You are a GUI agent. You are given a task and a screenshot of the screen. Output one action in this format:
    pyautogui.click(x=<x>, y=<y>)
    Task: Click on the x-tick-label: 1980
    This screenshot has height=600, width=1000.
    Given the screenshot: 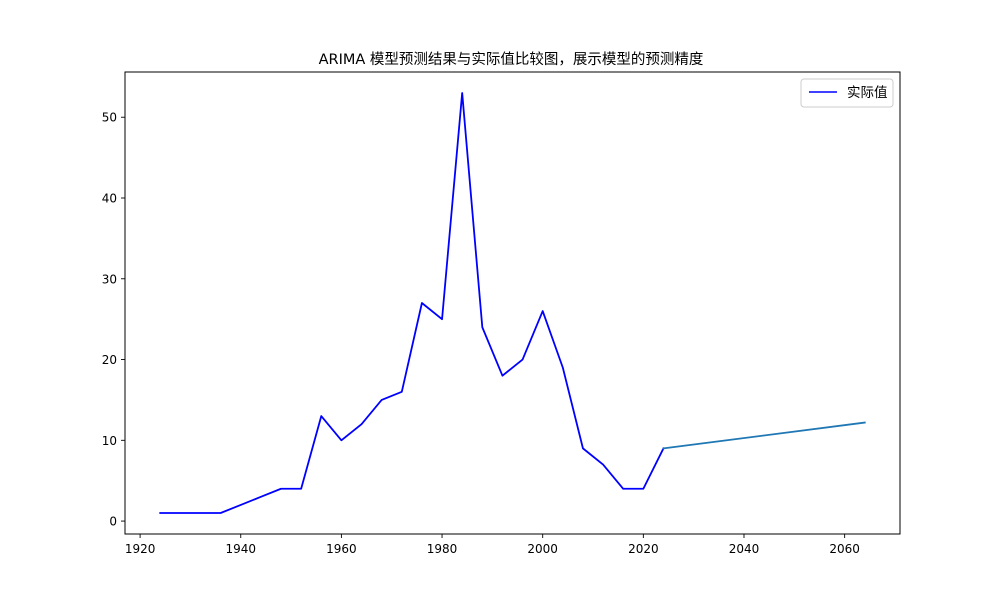 What is the action you would take?
    pyautogui.click(x=442, y=549)
    